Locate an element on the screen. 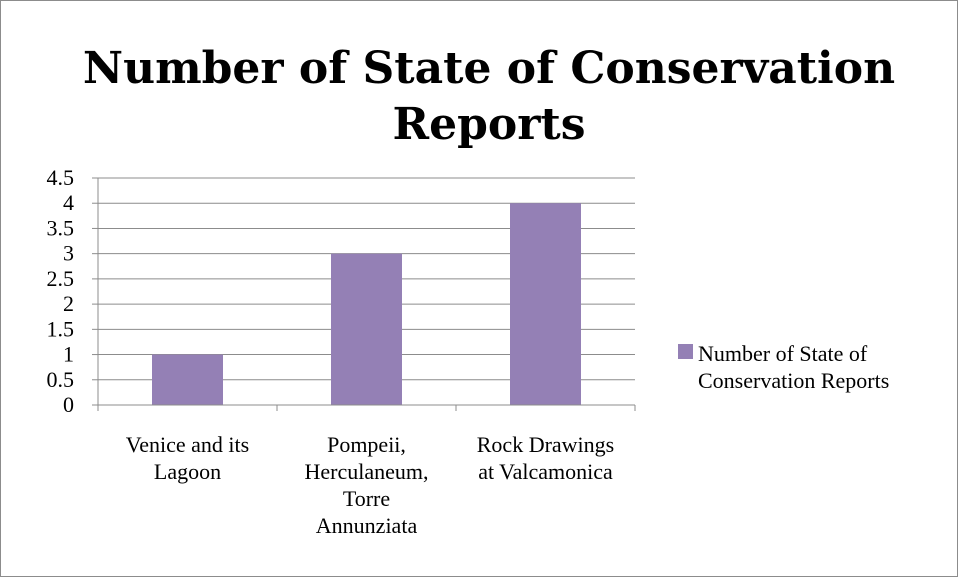 The height and width of the screenshot is (577, 958). y-tick-label: 2.5 is located at coordinates (61, 278).